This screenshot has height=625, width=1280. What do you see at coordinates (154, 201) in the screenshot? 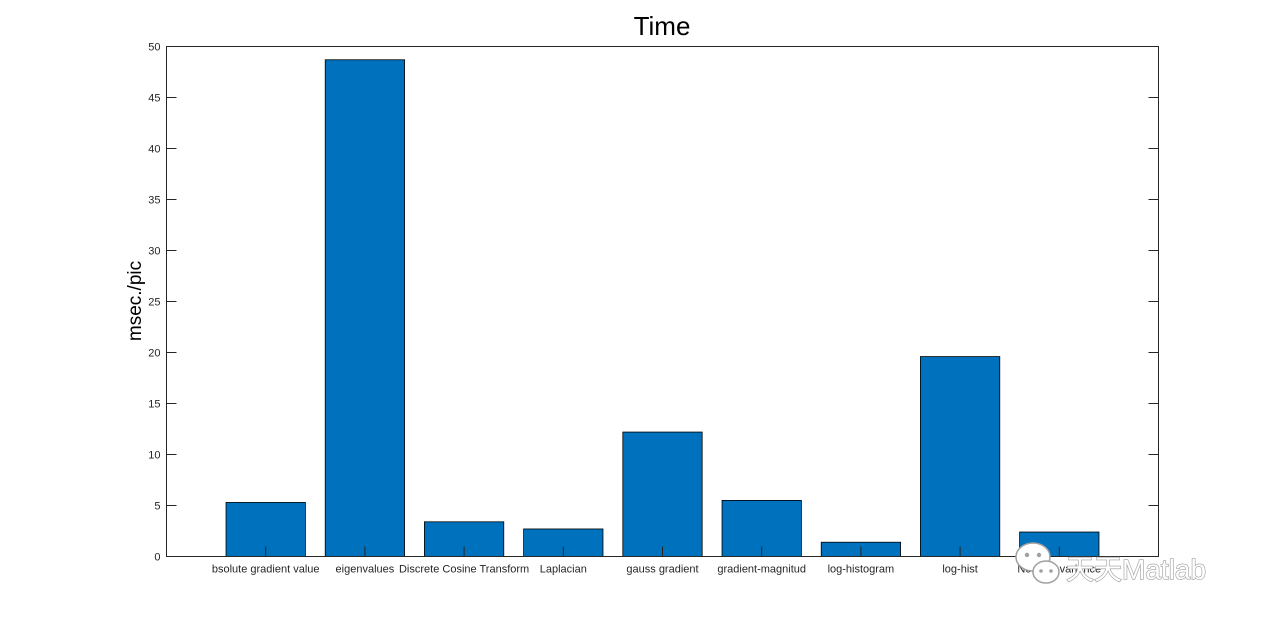
I see `y-tick-label: 35` at bounding box center [154, 201].